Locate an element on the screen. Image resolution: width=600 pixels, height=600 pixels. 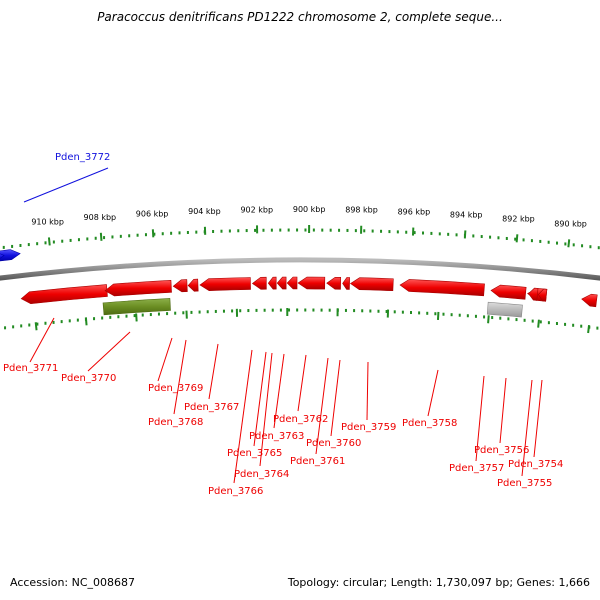
gene-label-pden-3762: Pden_3762 is located at coordinates (300, 419).